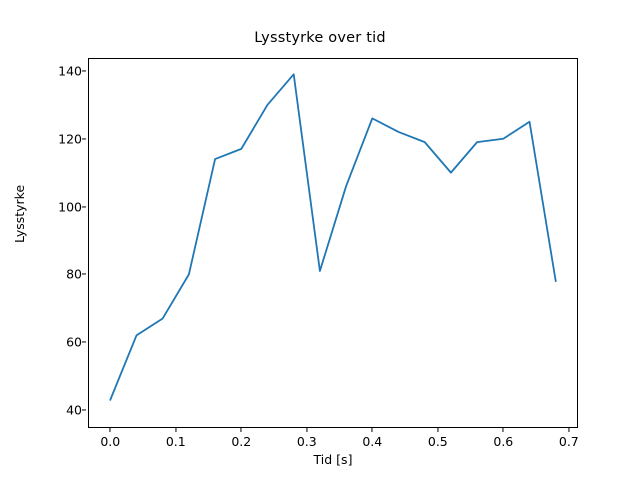 The image size is (640, 480). What do you see at coordinates (306, 441) in the screenshot?
I see `x-tick-label: 0.3` at bounding box center [306, 441].